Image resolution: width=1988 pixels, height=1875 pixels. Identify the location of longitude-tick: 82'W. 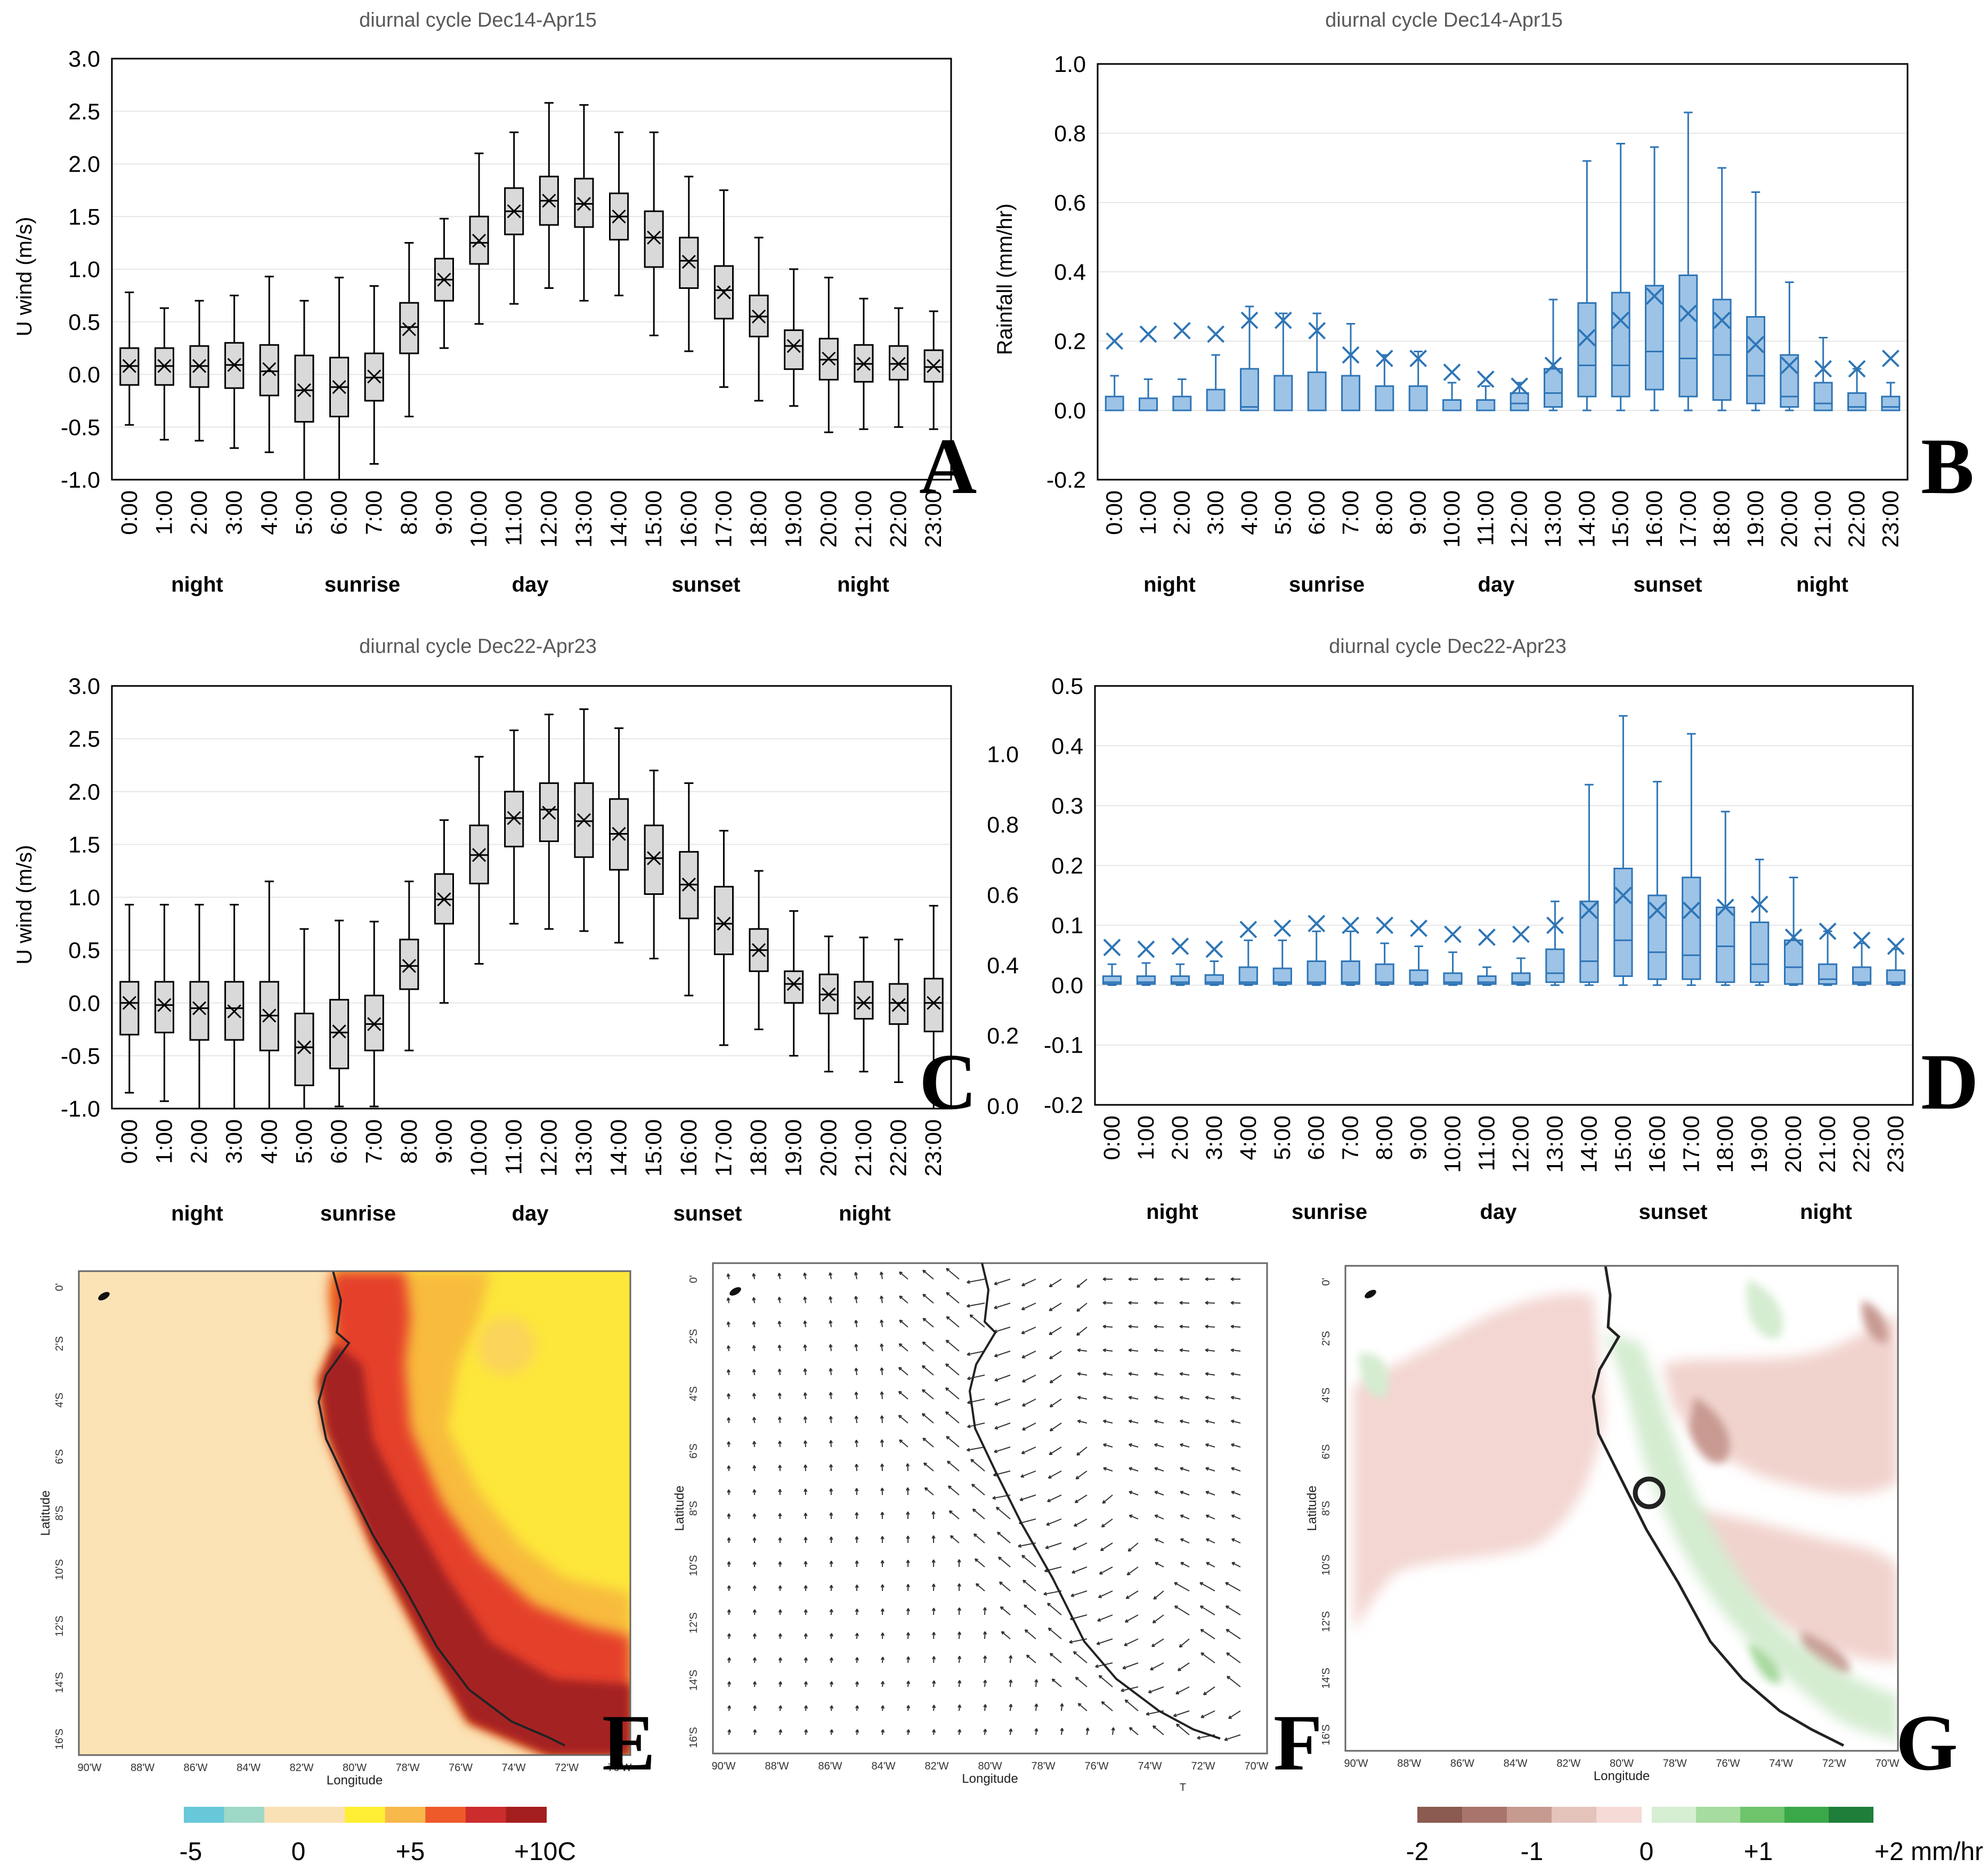
(1568, 1763).